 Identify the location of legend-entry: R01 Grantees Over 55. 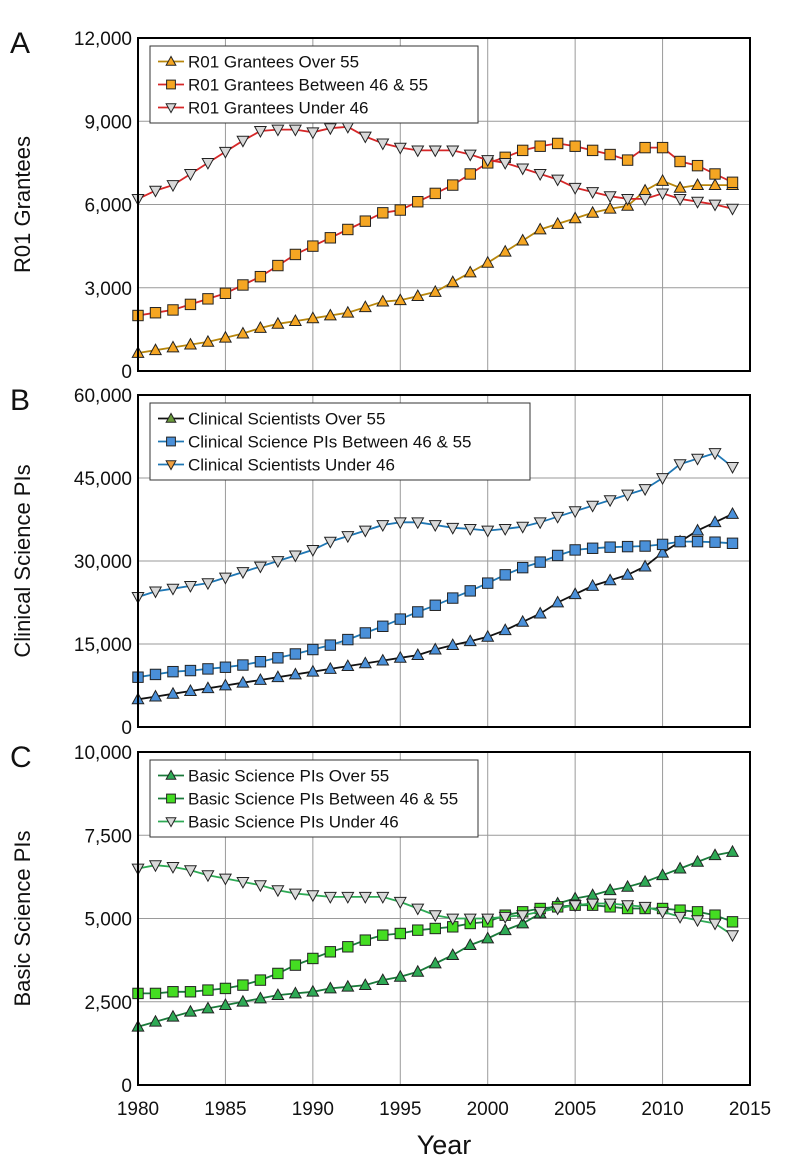
(273, 62).